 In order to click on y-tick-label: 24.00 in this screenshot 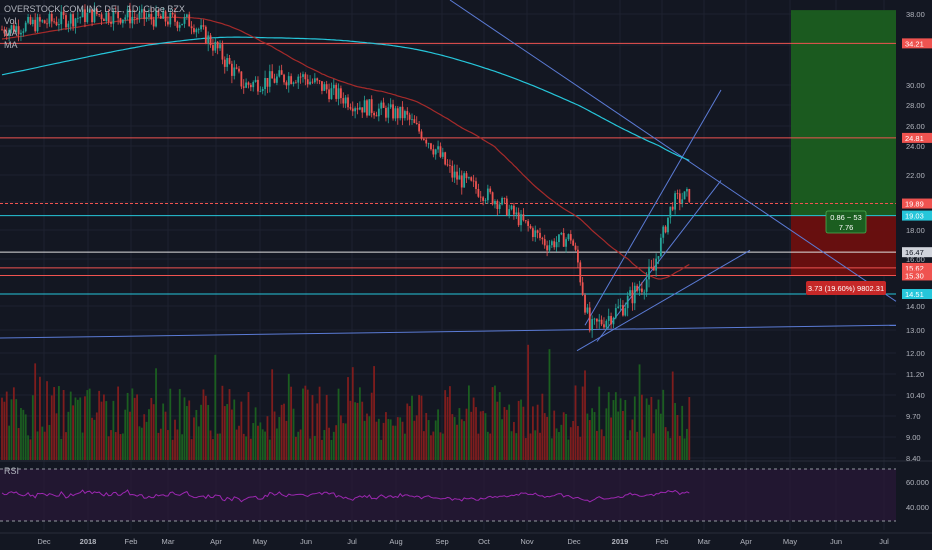, I will do `click(915, 146)`.